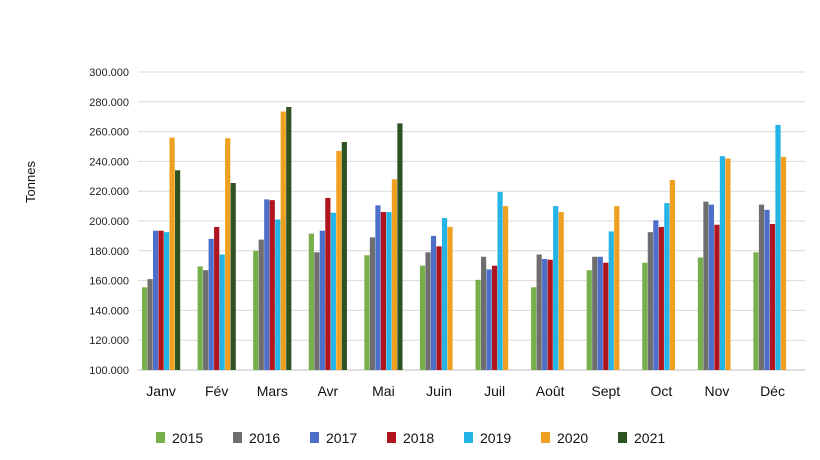 The width and height of the screenshot is (820, 460). Describe the element at coordinates (341, 438) in the screenshot. I see `legend-label: 2017` at that location.